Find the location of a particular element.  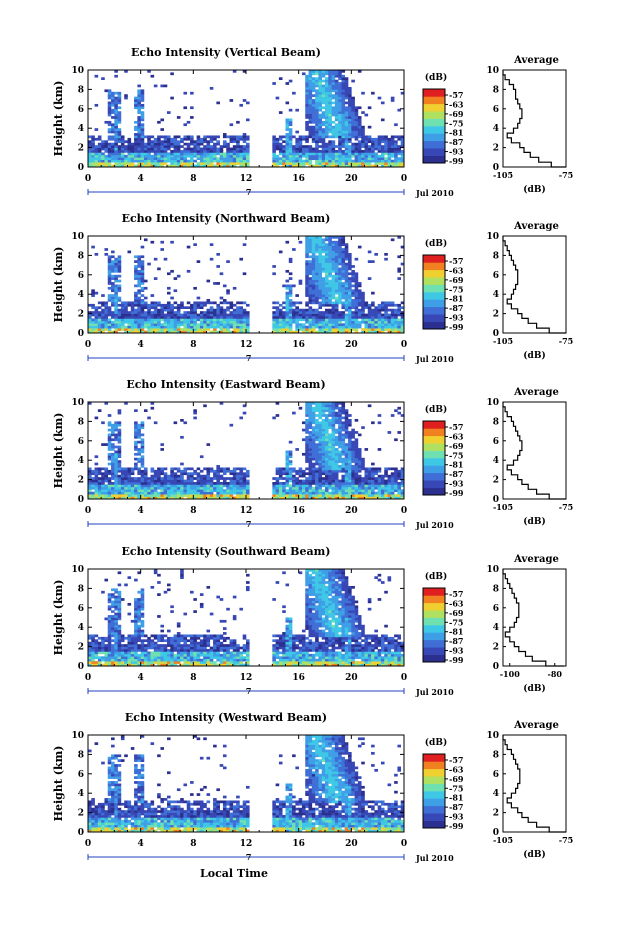

average-profile-line is located at coordinates (534, 285).